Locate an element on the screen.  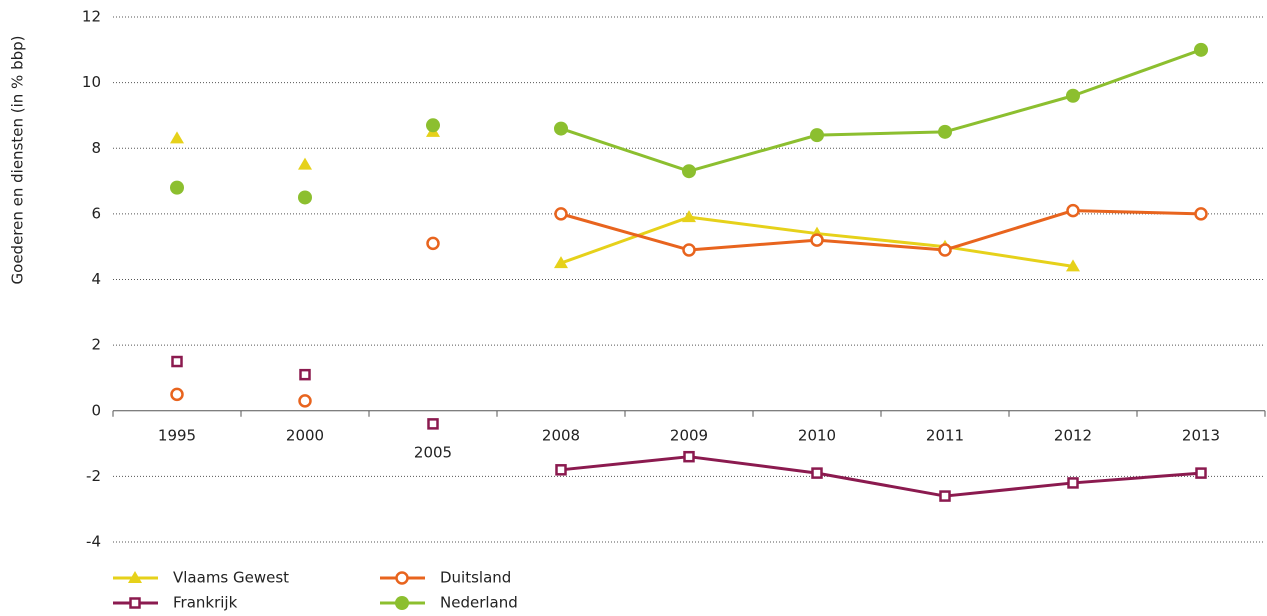
y-tick-label: 8 is located at coordinates (96, 148).